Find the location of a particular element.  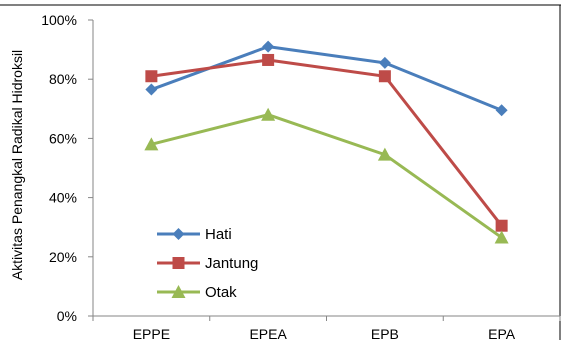

legend: Hati Jantung Otak is located at coordinates (207, 263).